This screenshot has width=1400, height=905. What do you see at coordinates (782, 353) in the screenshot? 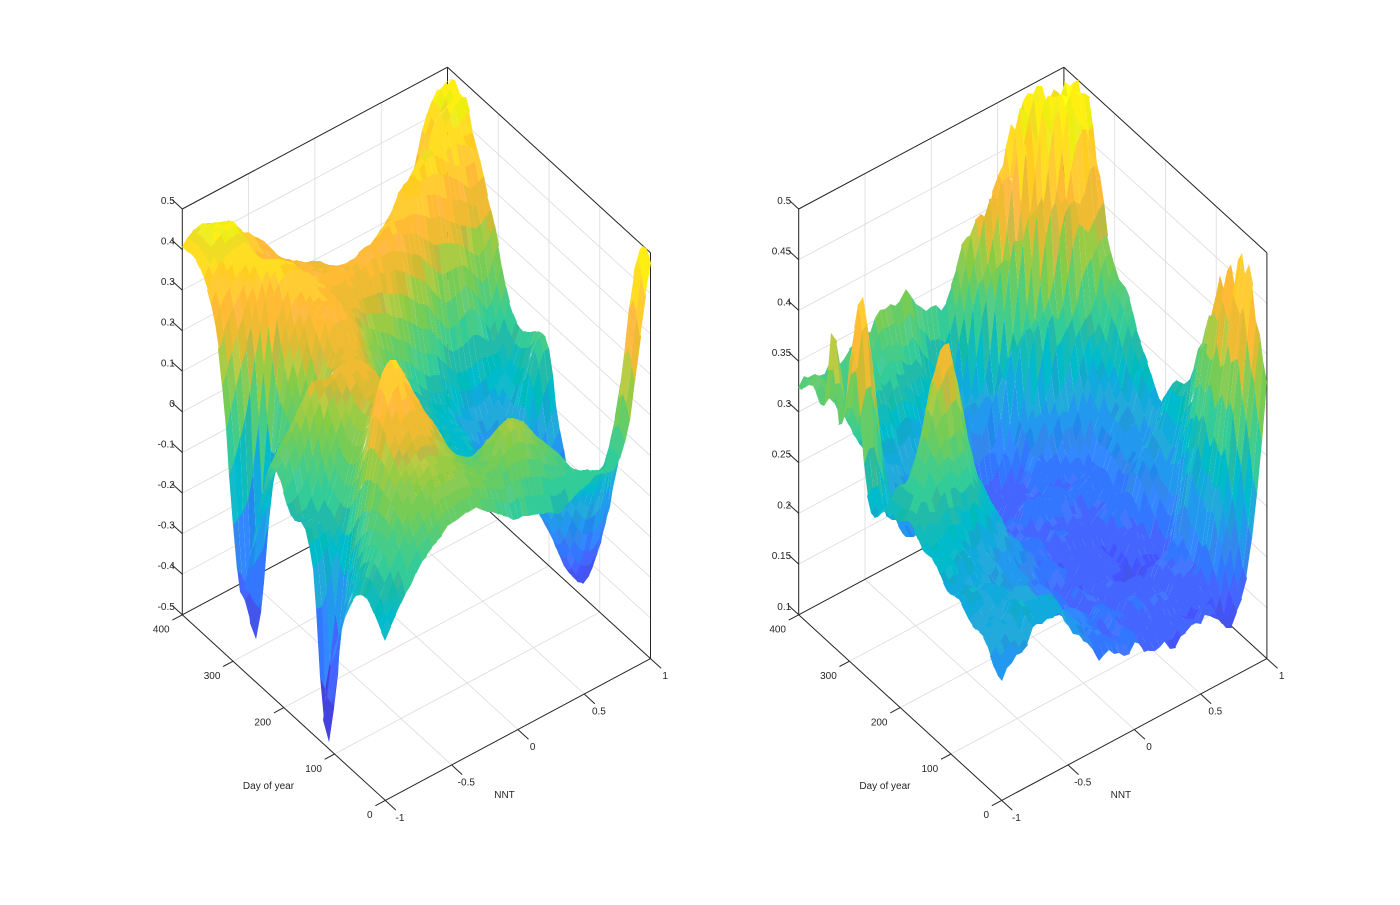
I see `svg-text: 0.35` at bounding box center [782, 353].